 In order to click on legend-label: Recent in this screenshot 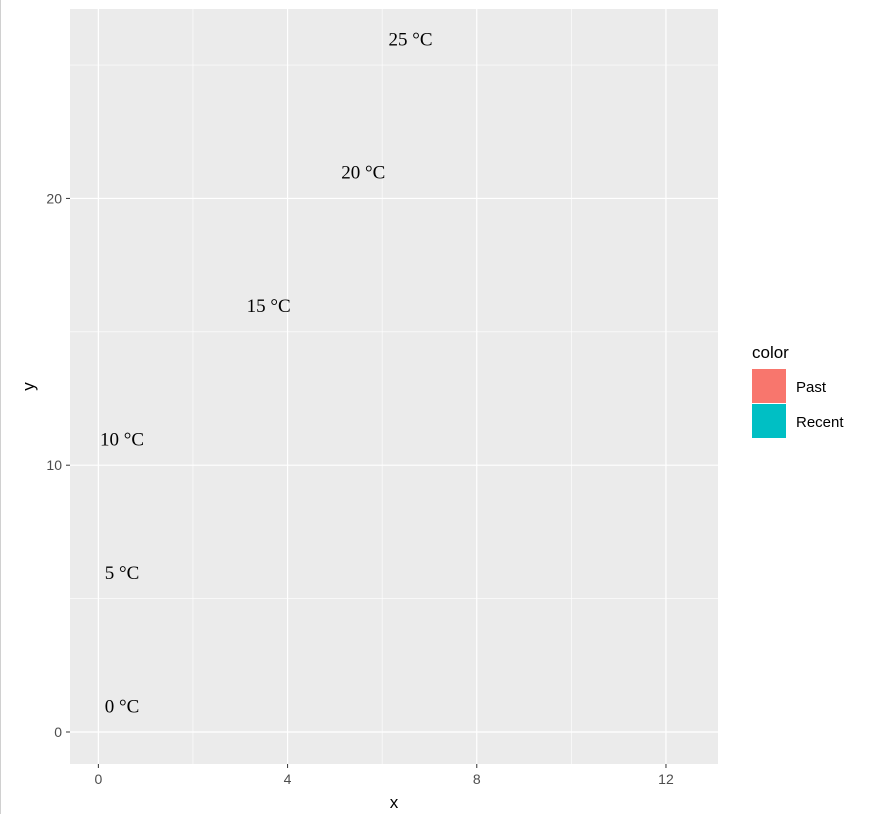, I will do `click(820, 422)`.